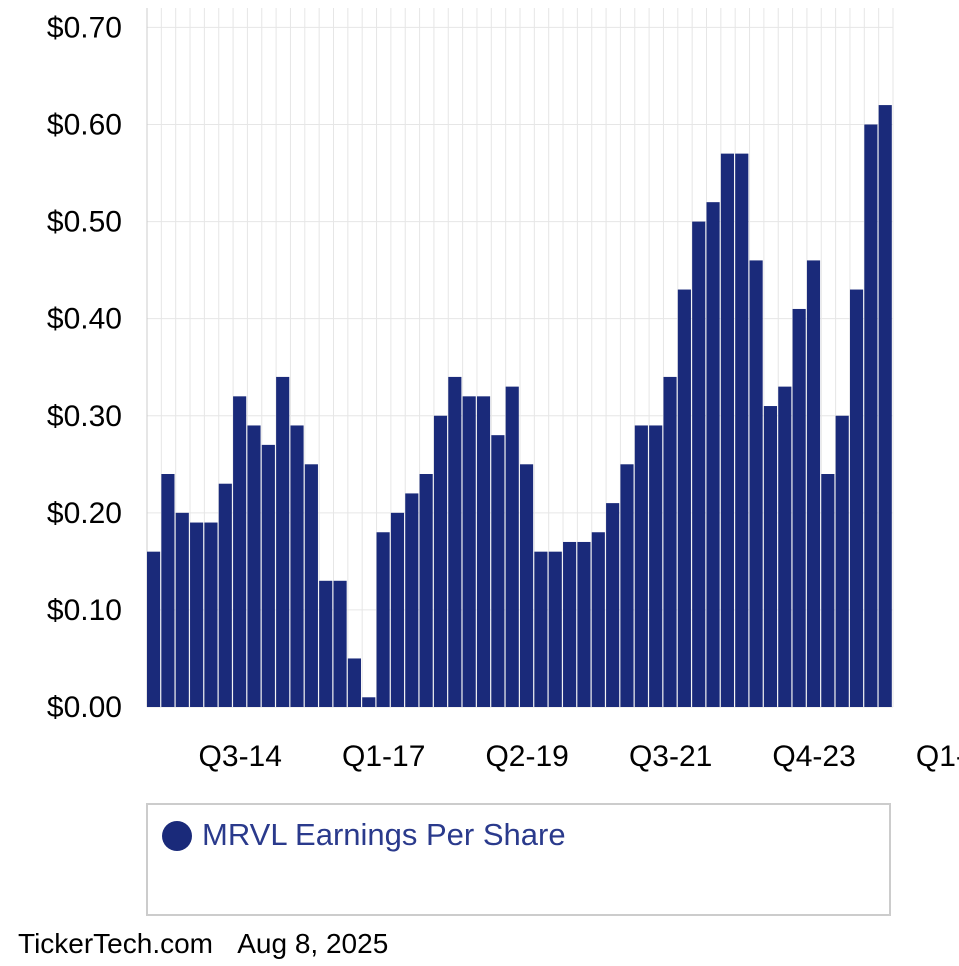 The height and width of the screenshot is (966, 959). What do you see at coordinates (84, 367) in the screenshot?
I see `y-axis-ticks: $0.00 $0.10 $0.20 $0.30 $0.40 $0.50 $0.60 $0.70` at bounding box center [84, 367].